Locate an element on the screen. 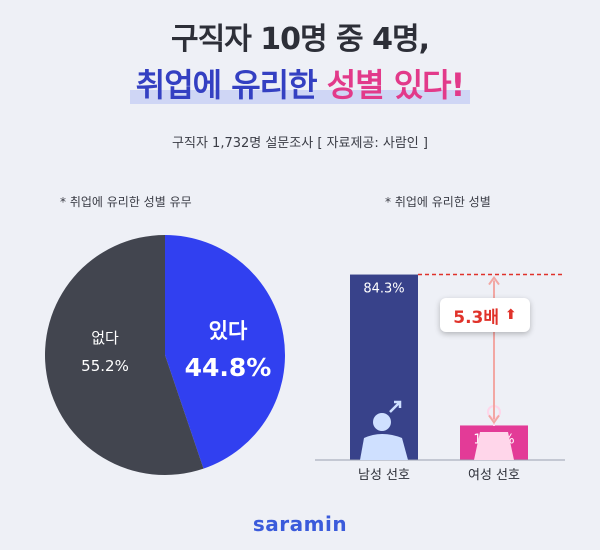 The width and height of the screenshot is (600, 550). arrowhead-down-icon is located at coordinates (494, 419).